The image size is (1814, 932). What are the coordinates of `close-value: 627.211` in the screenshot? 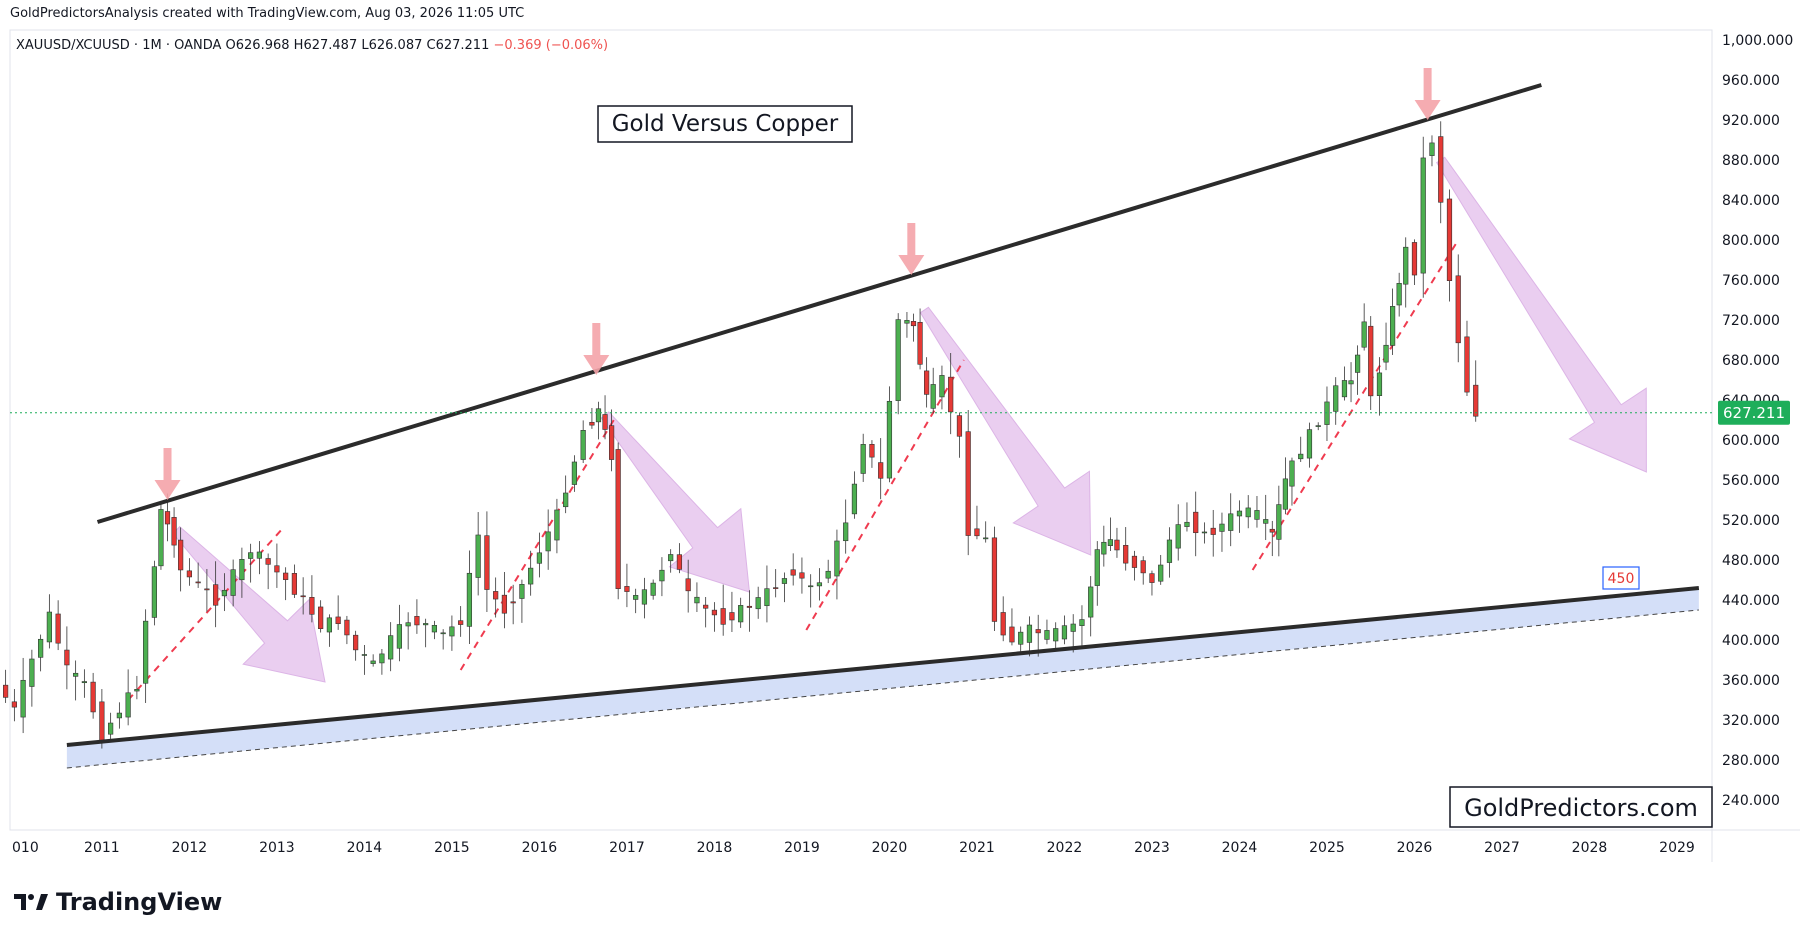 It's located at (462, 45).